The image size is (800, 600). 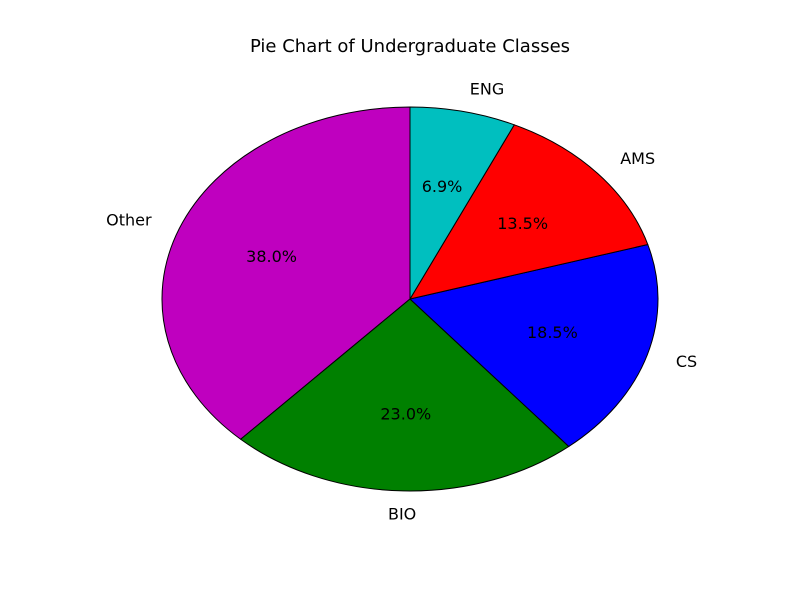 I want to click on pie-slice-cs, so click(x=534, y=345).